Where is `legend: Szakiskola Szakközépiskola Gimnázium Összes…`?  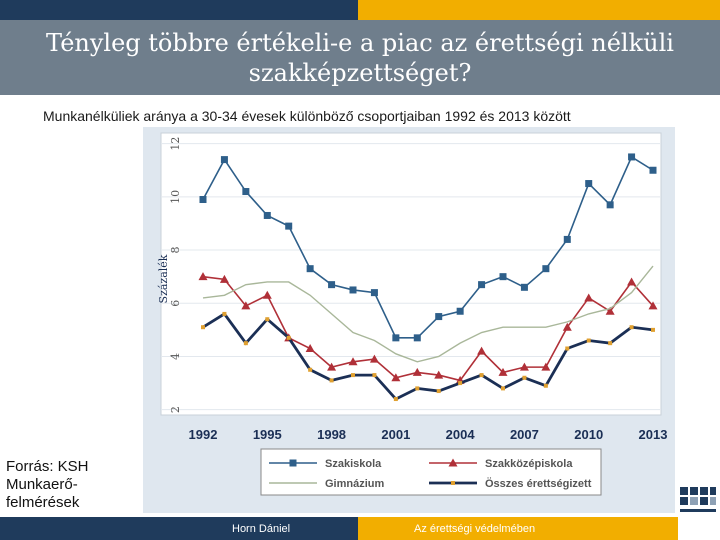
legend: Szakiskola Szakközépiskola Gimnázium Összes… is located at coordinates (430, 474).